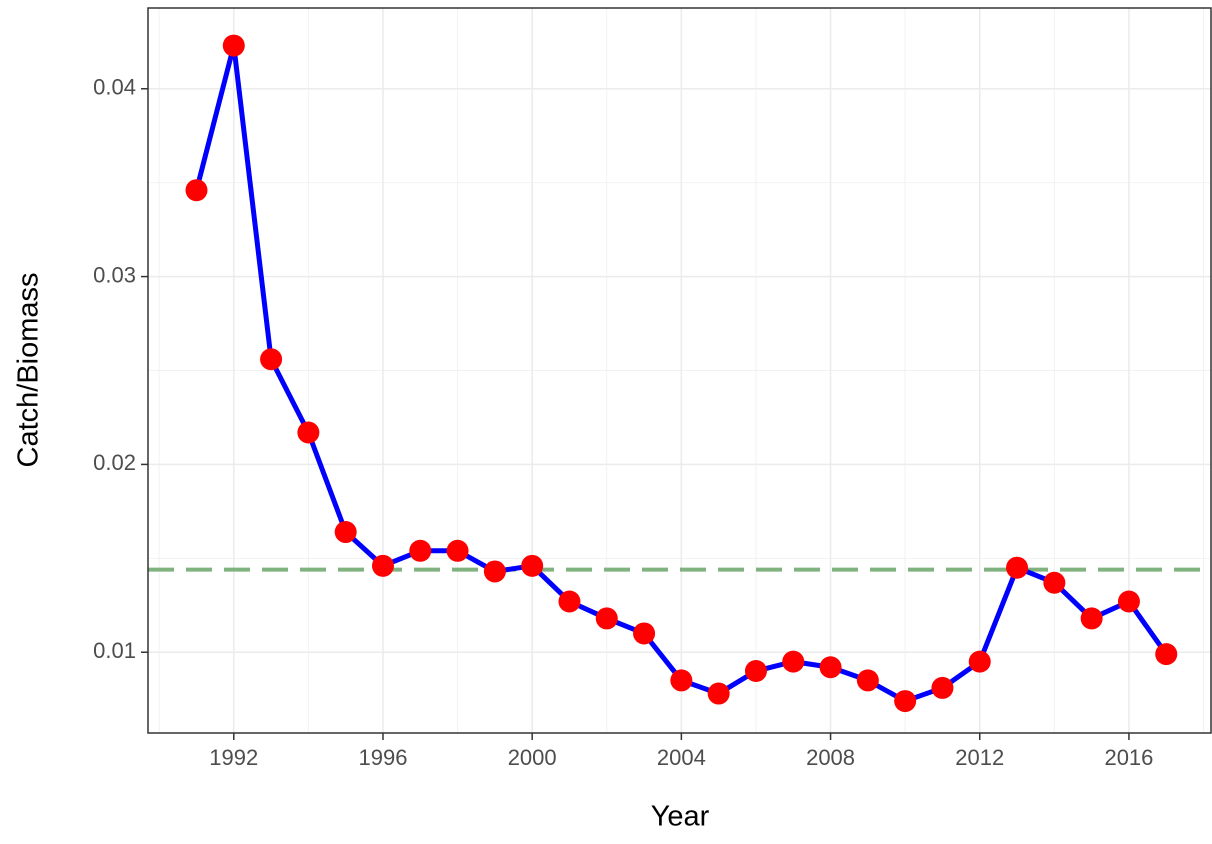 The width and height of the screenshot is (1212, 844). Describe the element at coordinates (680, 817) in the screenshot. I see `x-axis-title: Year` at that location.